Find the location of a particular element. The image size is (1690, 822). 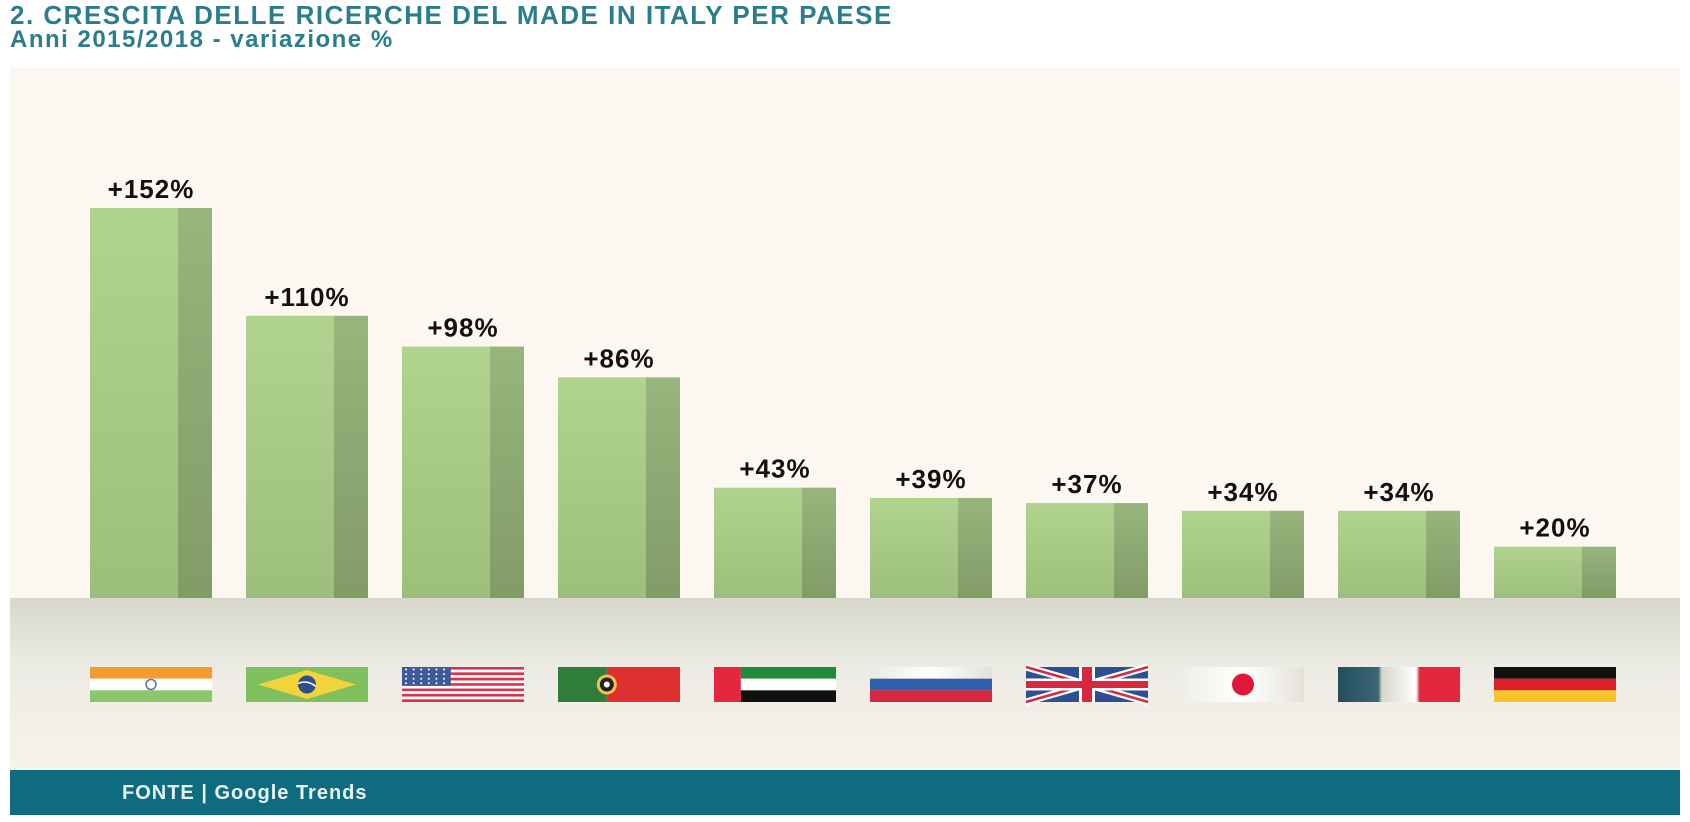

value-label-india: +152% is located at coordinates (151, 189).